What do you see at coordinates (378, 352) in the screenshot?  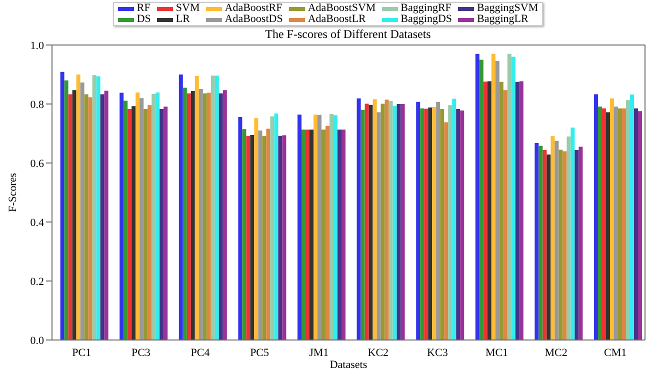 I see `x-tick-label: KC2` at bounding box center [378, 352].